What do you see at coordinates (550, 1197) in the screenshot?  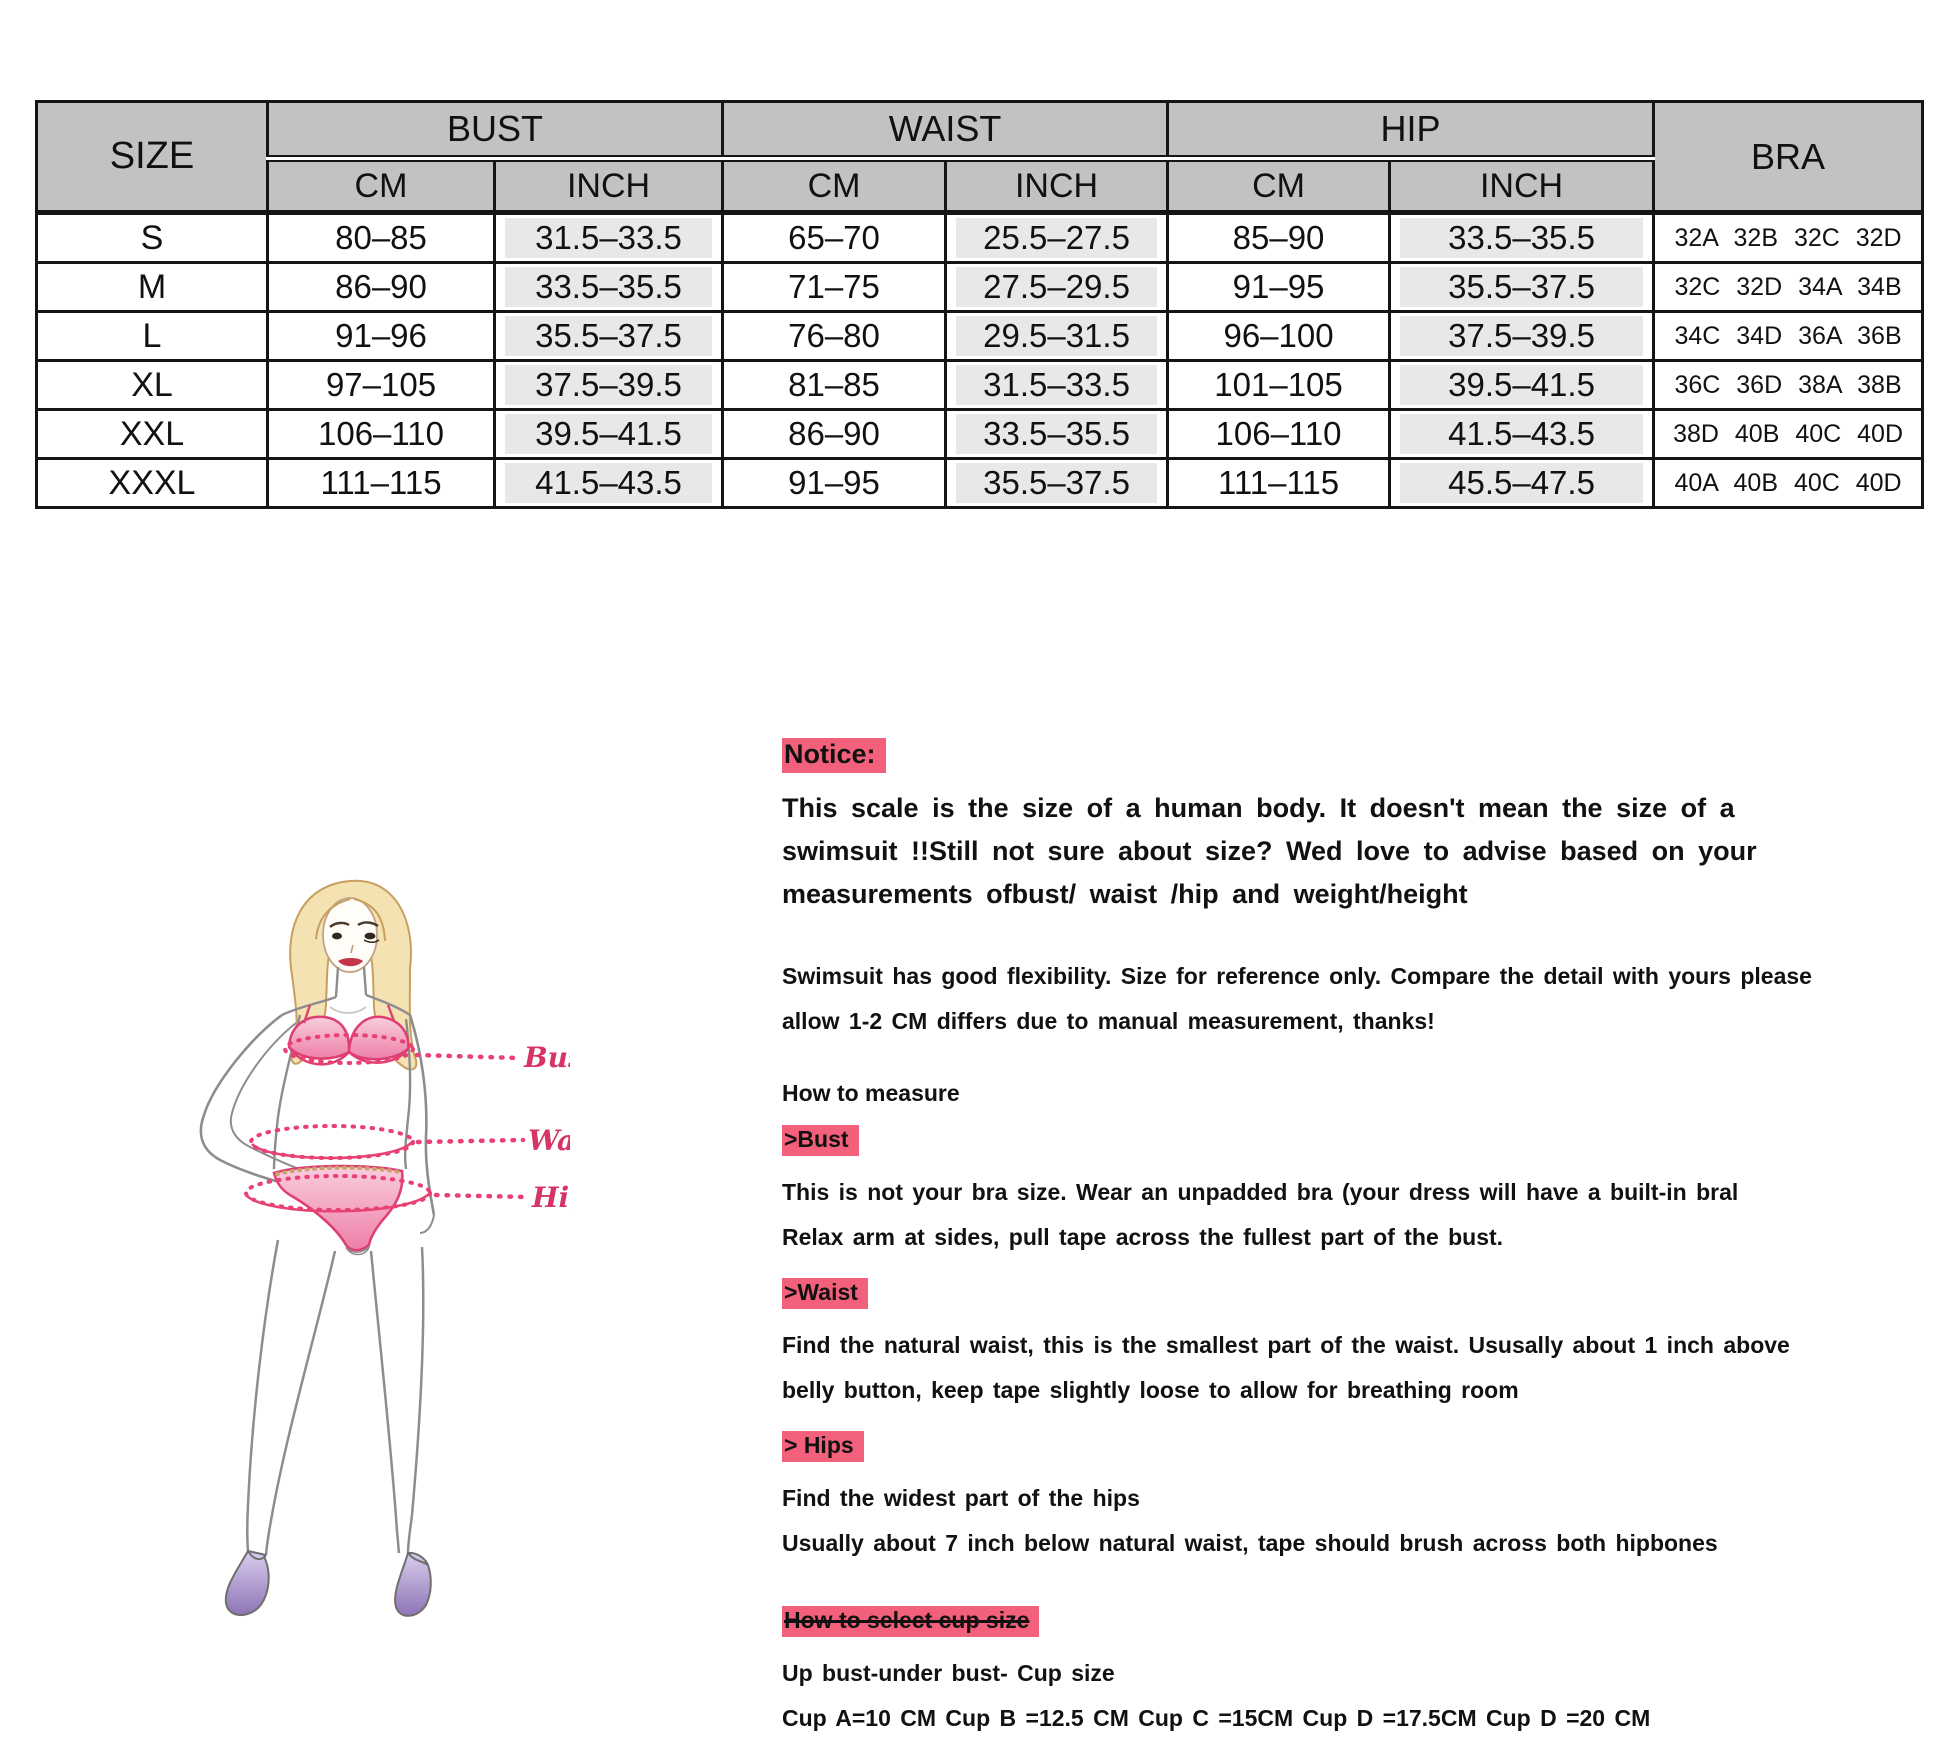 I see `hip-label: Hip` at bounding box center [550, 1197].